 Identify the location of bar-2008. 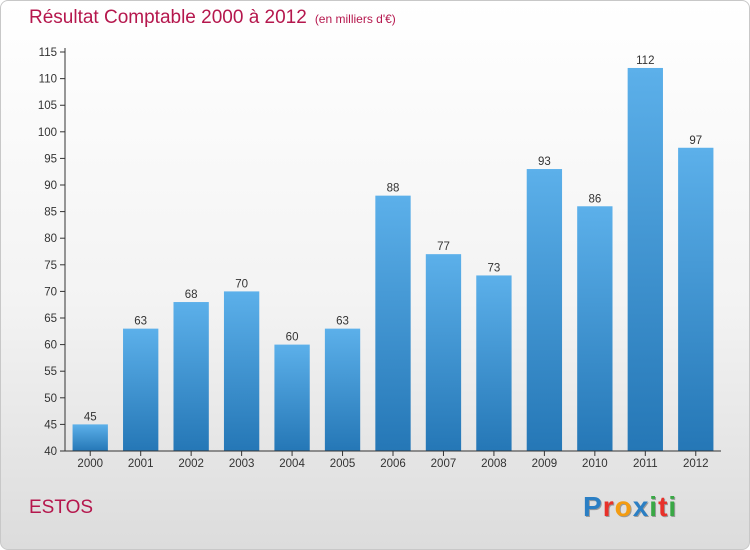
(494, 363).